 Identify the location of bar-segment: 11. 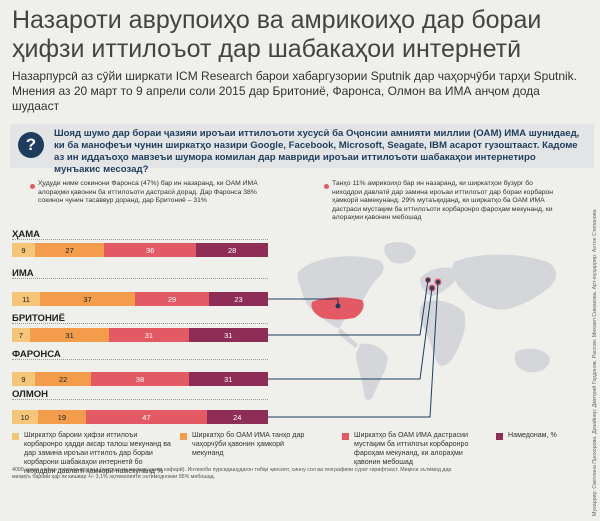
(26, 299).